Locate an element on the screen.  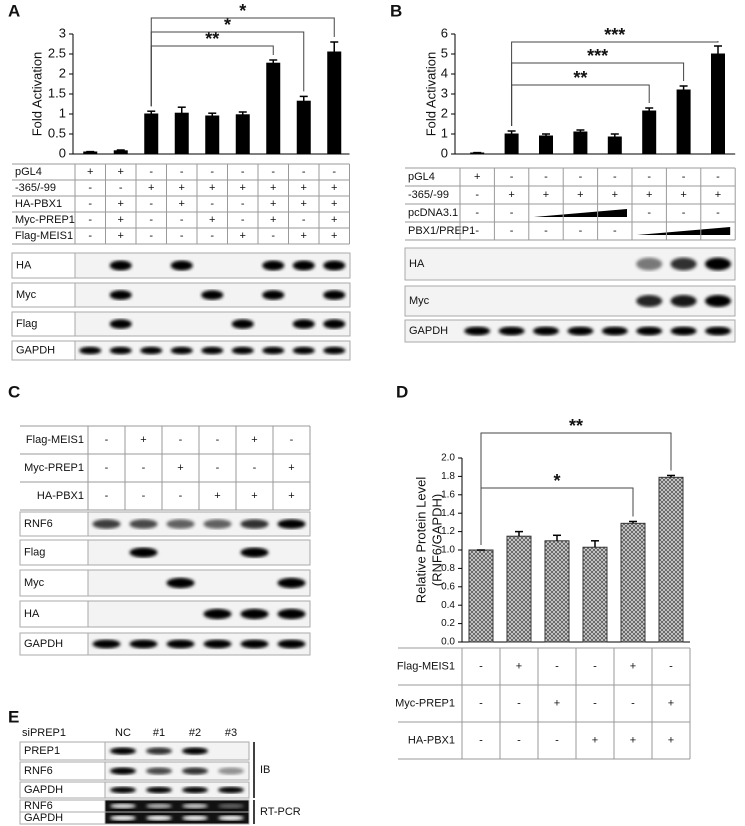
lane-label: #1 is located at coordinates (159, 733).